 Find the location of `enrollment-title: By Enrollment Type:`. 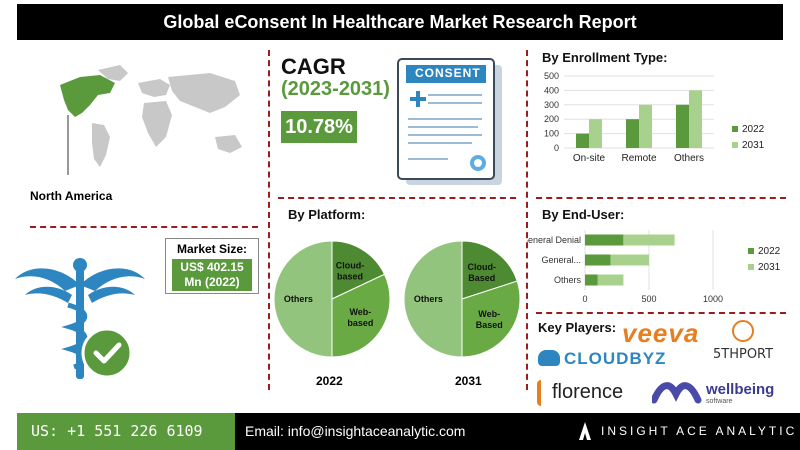

enrollment-title: By Enrollment Type: is located at coordinates (605, 57).